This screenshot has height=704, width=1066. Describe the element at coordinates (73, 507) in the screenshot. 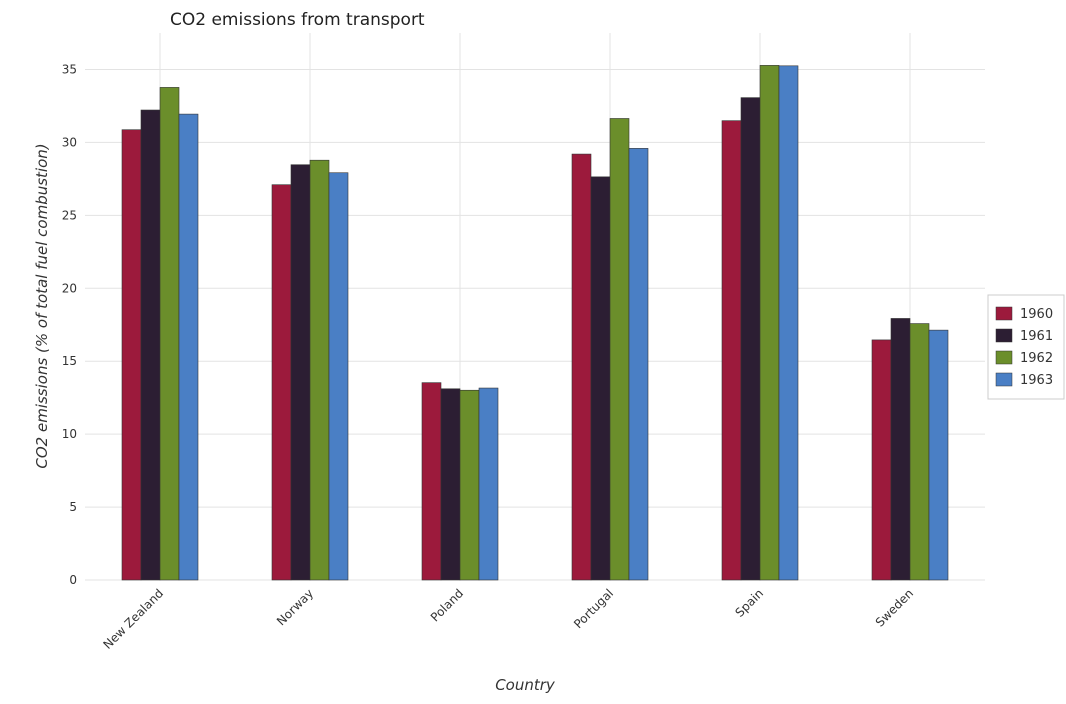

I see `y-tick-label: 5` at that location.